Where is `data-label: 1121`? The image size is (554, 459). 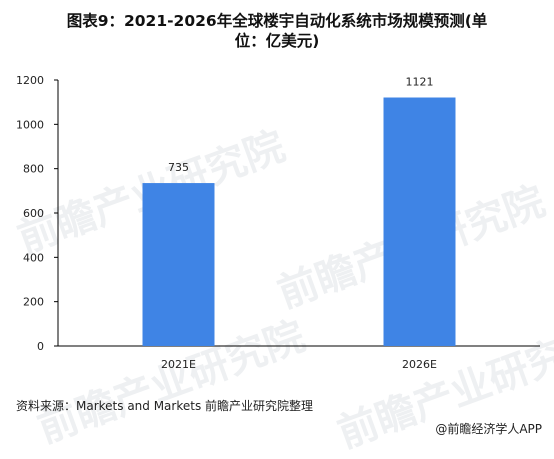 data-label: 1121 is located at coordinates (420, 82).